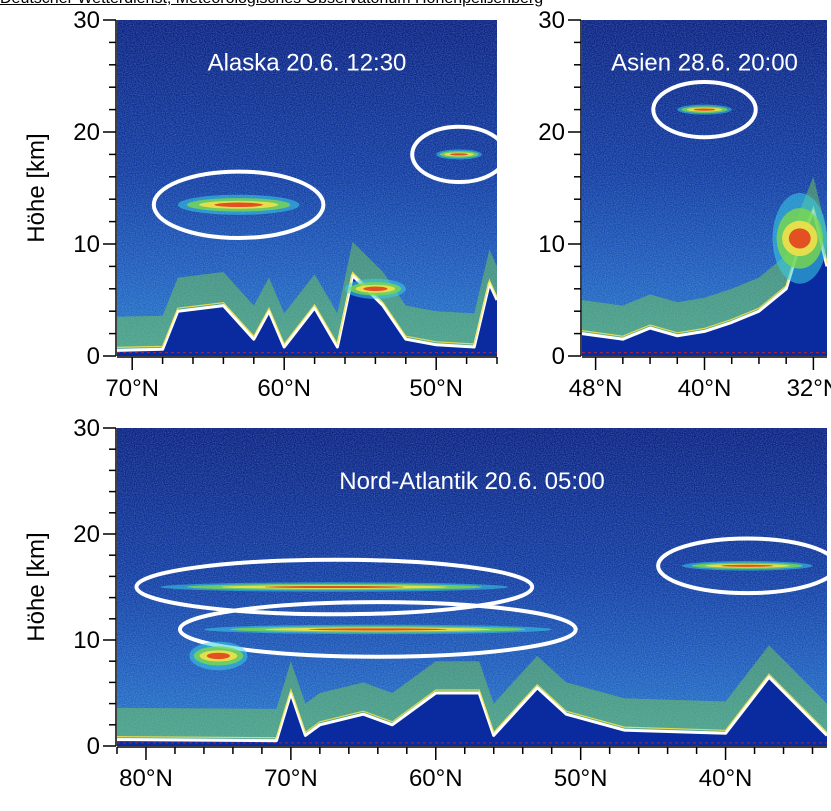  What do you see at coordinates (596, 388) in the screenshot?
I see `x-tick-label: 48°N` at bounding box center [596, 388].